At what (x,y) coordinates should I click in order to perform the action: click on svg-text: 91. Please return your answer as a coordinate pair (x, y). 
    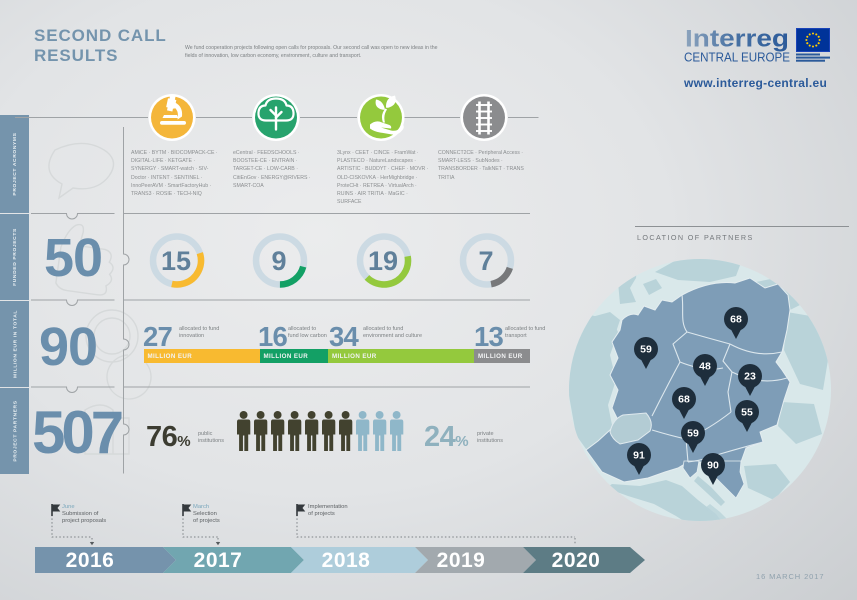
    Looking at the image, I should click on (639, 456).